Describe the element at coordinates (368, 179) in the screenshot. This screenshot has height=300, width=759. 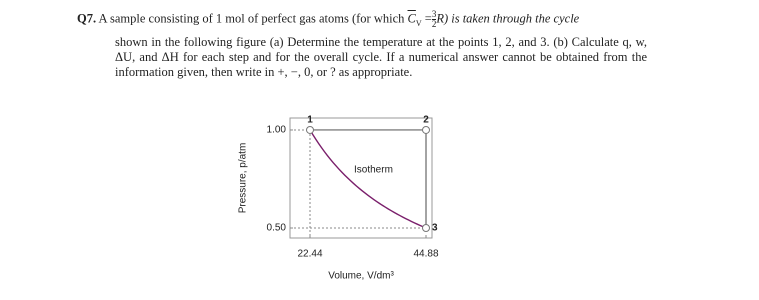
I see `isotherm` at that location.